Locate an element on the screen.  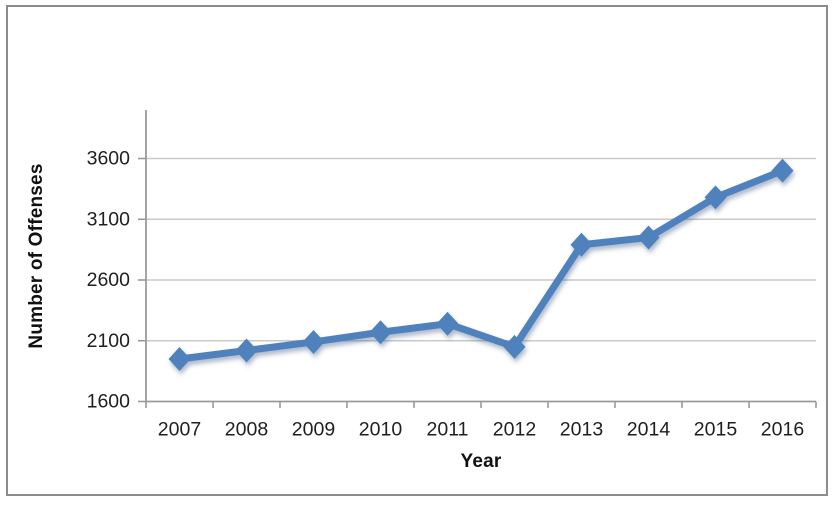
y-tick-label-2100: 2100 is located at coordinates (109, 341).